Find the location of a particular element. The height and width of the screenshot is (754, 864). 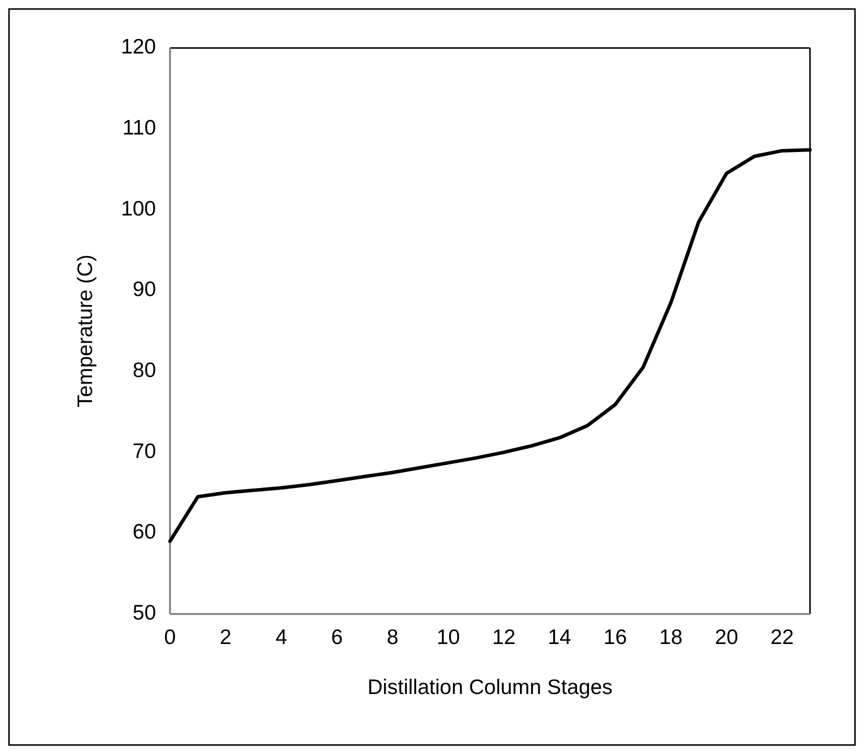

y-tick-label: 50 is located at coordinates (144, 613).